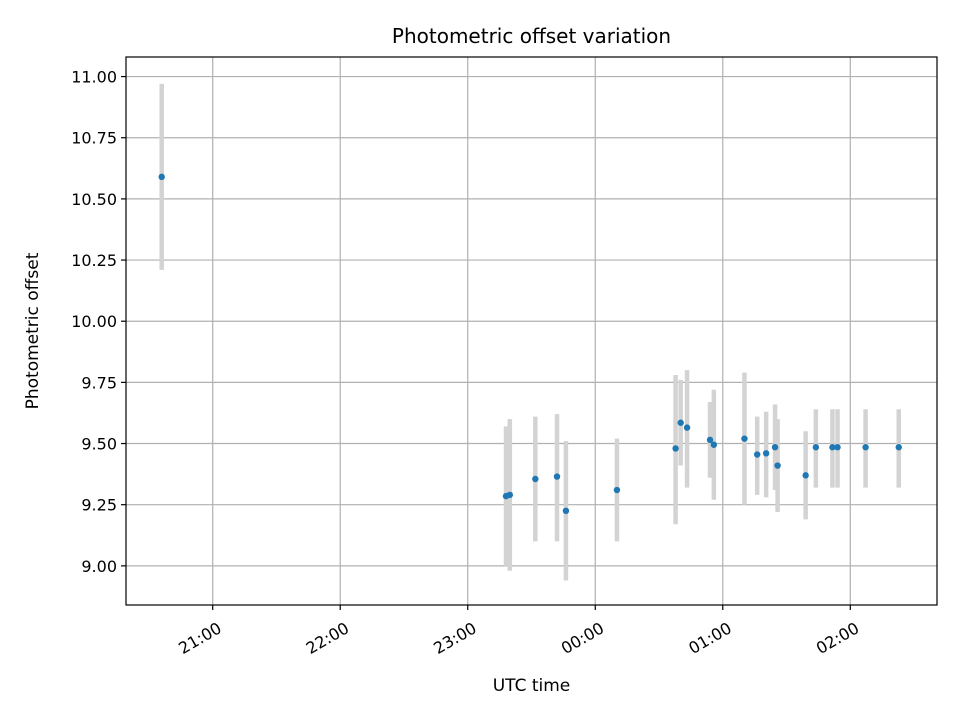 This screenshot has width=960, height=720. What do you see at coordinates (94, 138) in the screenshot?
I see `y-tick-label: 10.75` at bounding box center [94, 138].